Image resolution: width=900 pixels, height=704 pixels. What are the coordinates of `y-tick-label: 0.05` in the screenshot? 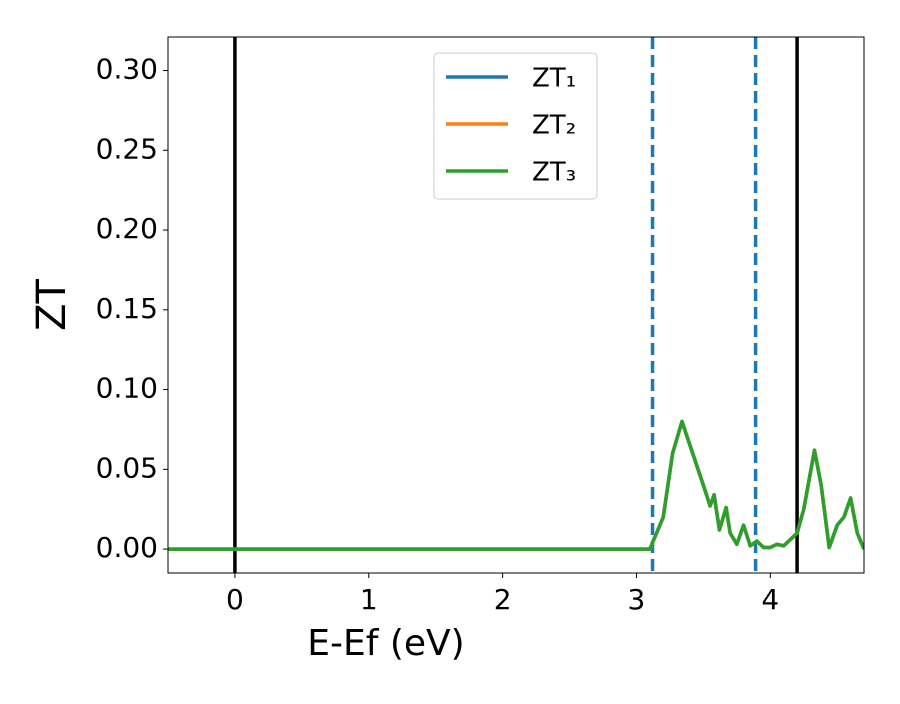 It's located at (127, 467).